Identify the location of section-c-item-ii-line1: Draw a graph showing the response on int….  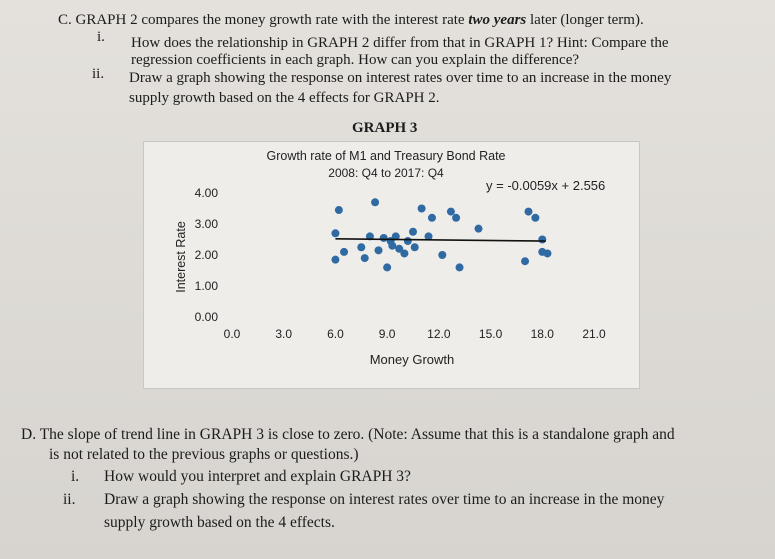
(400, 78).